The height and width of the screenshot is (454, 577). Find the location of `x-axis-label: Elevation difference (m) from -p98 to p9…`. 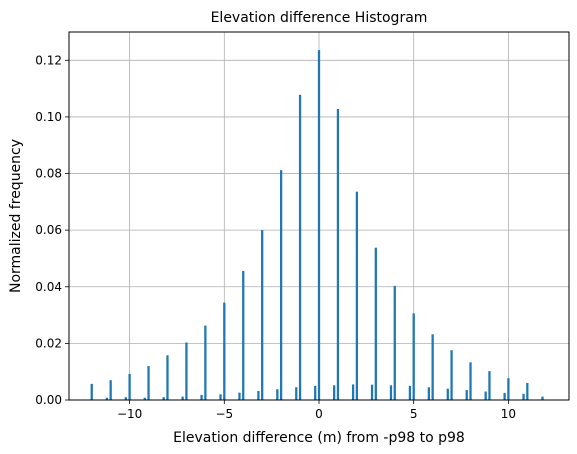

x-axis-label: Elevation difference (m) from -p98 to p9… is located at coordinates (319, 438).